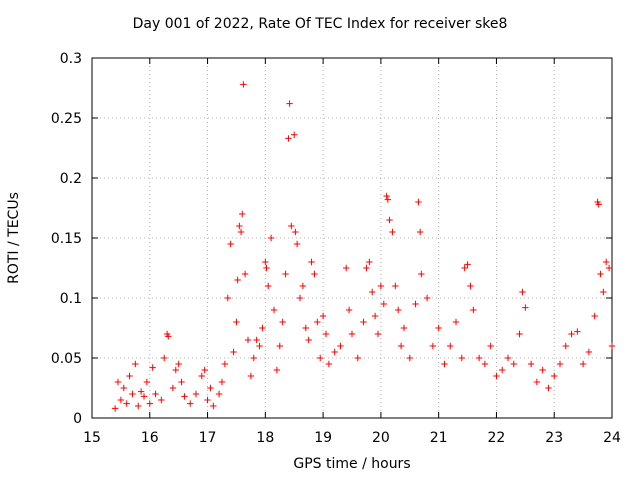 The image size is (640, 480). I want to click on y-tick-label: 0, so click(77, 419).